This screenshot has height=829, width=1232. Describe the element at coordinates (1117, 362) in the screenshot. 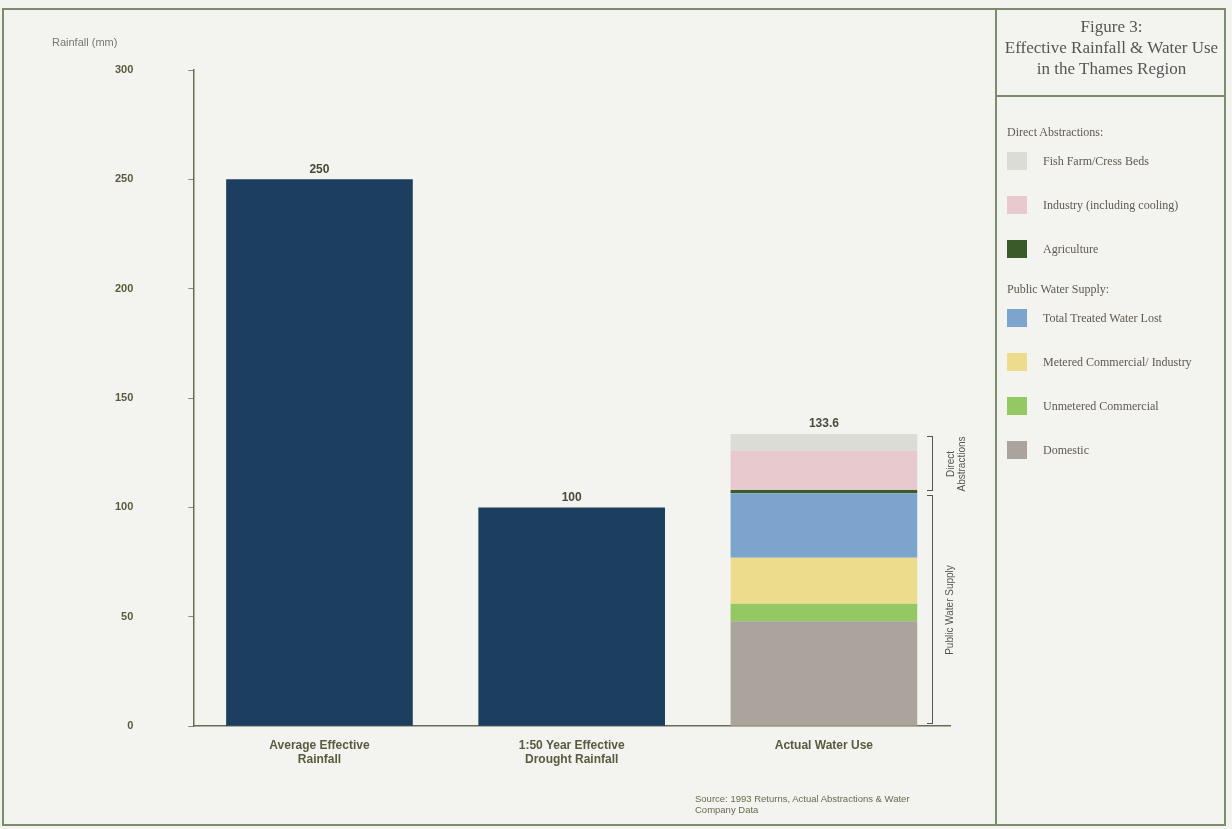

I see `legend-label: Metered Commercial/ Industry` at that location.